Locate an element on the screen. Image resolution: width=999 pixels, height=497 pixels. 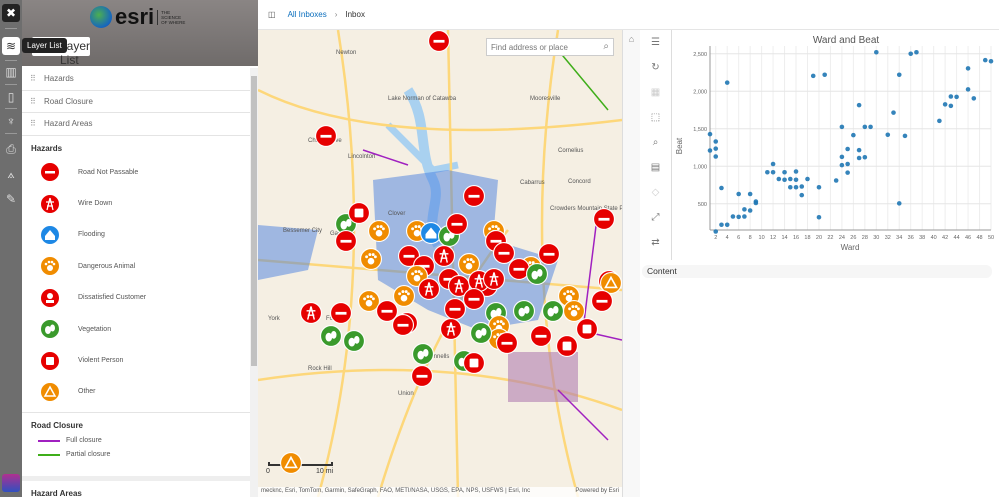
list-icon: ☰ is located at coordinates (655, 42).